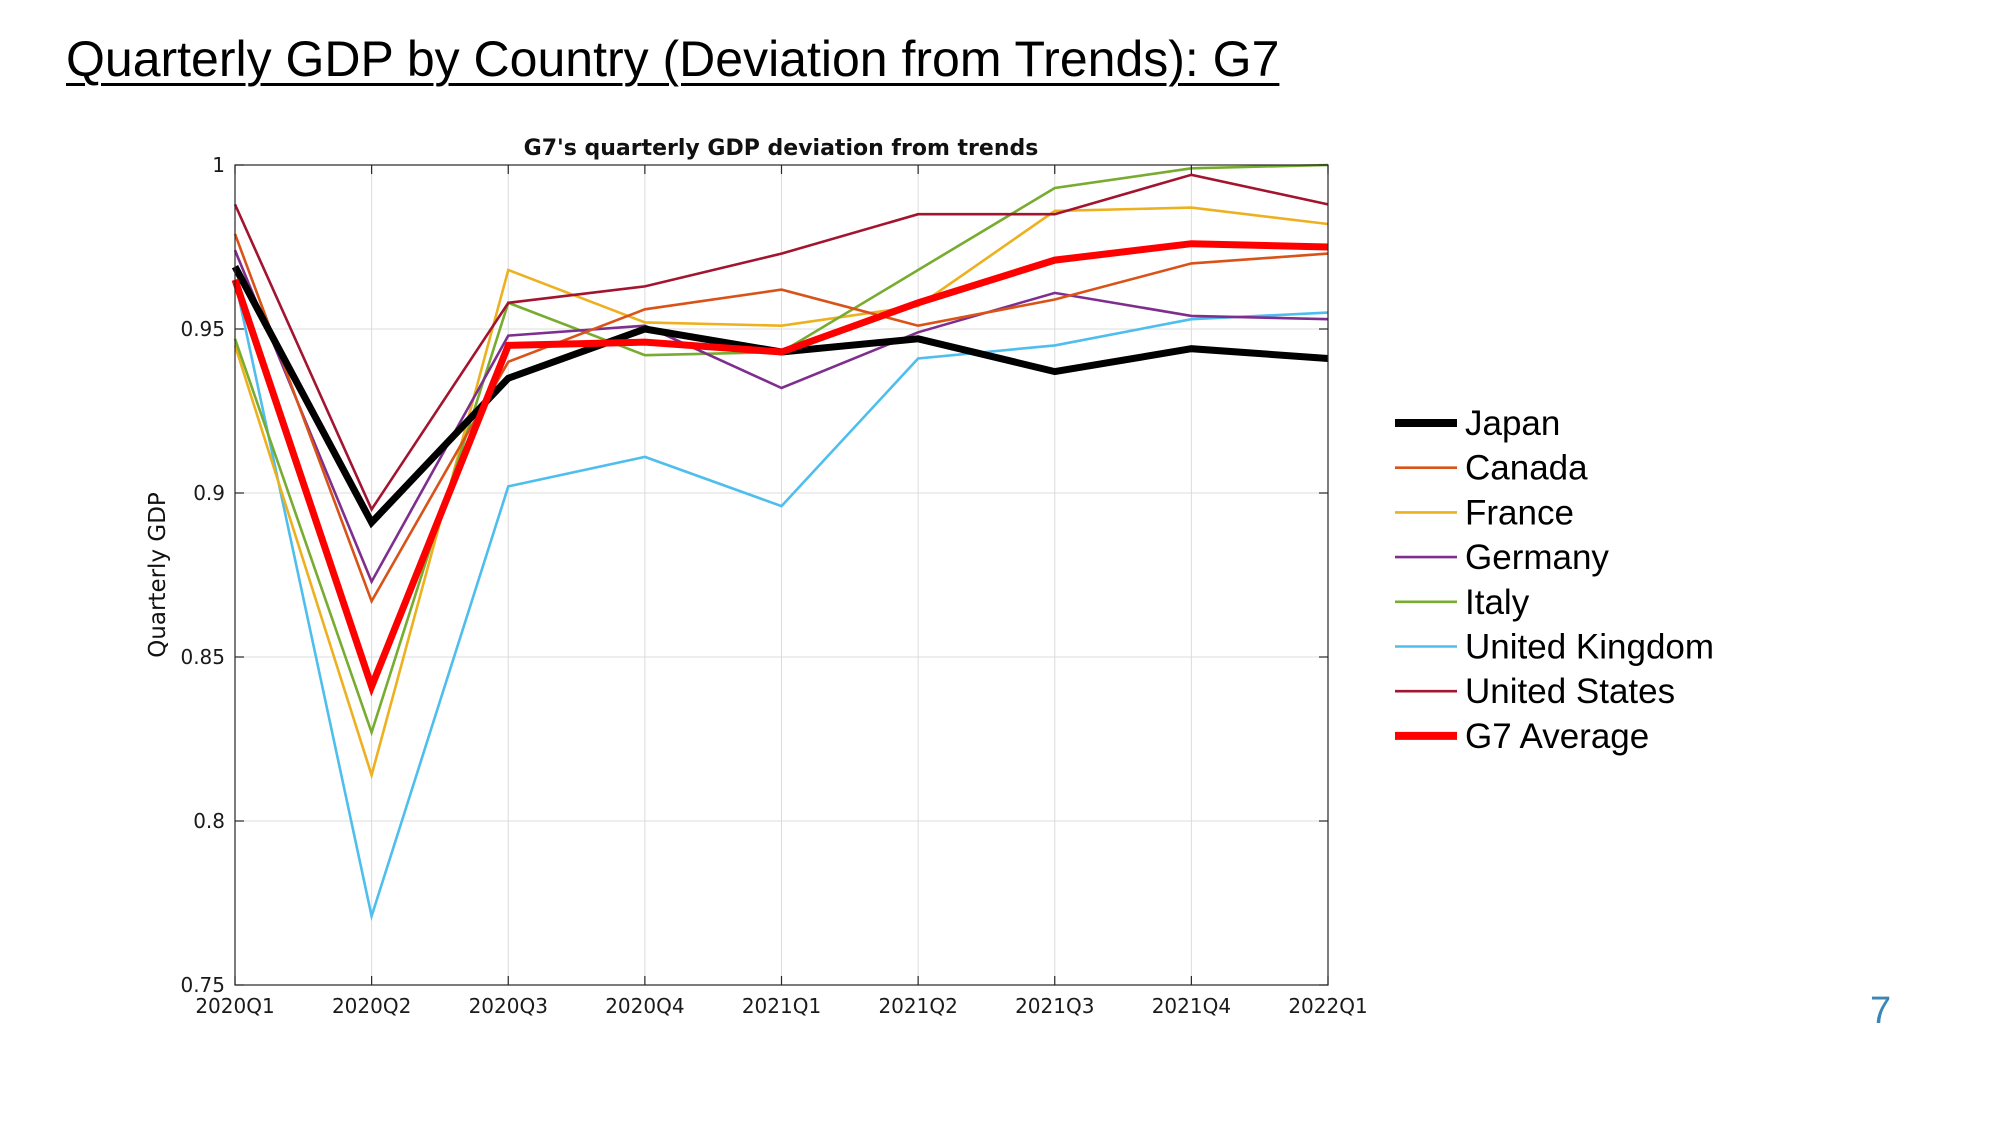 This screenshot has height=1125, width=2000. What do you see at coordinates (1191, 1006) in the screenshot?
I see `x-tick-label: 2021Q4` at bounding box center [1191, 1006].